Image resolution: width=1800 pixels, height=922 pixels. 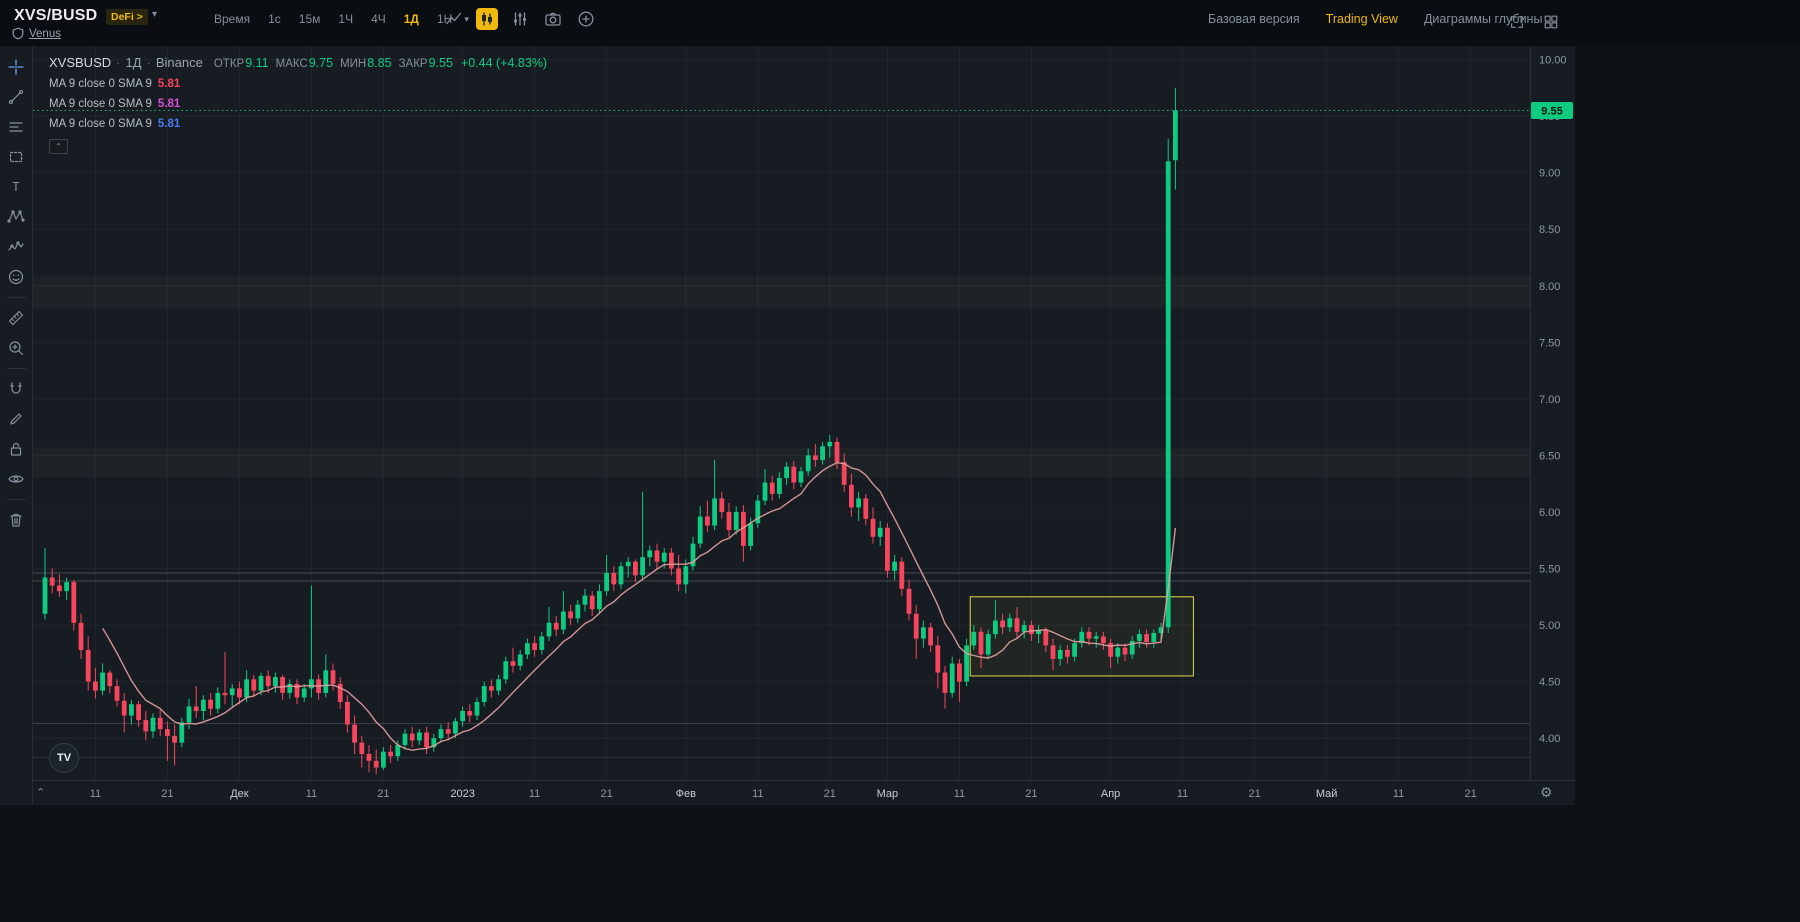 What do you see at coordinates (1551, 111) in the screenshot?
I see `svg-text: 9.55` at bounding box center [1551, 111].